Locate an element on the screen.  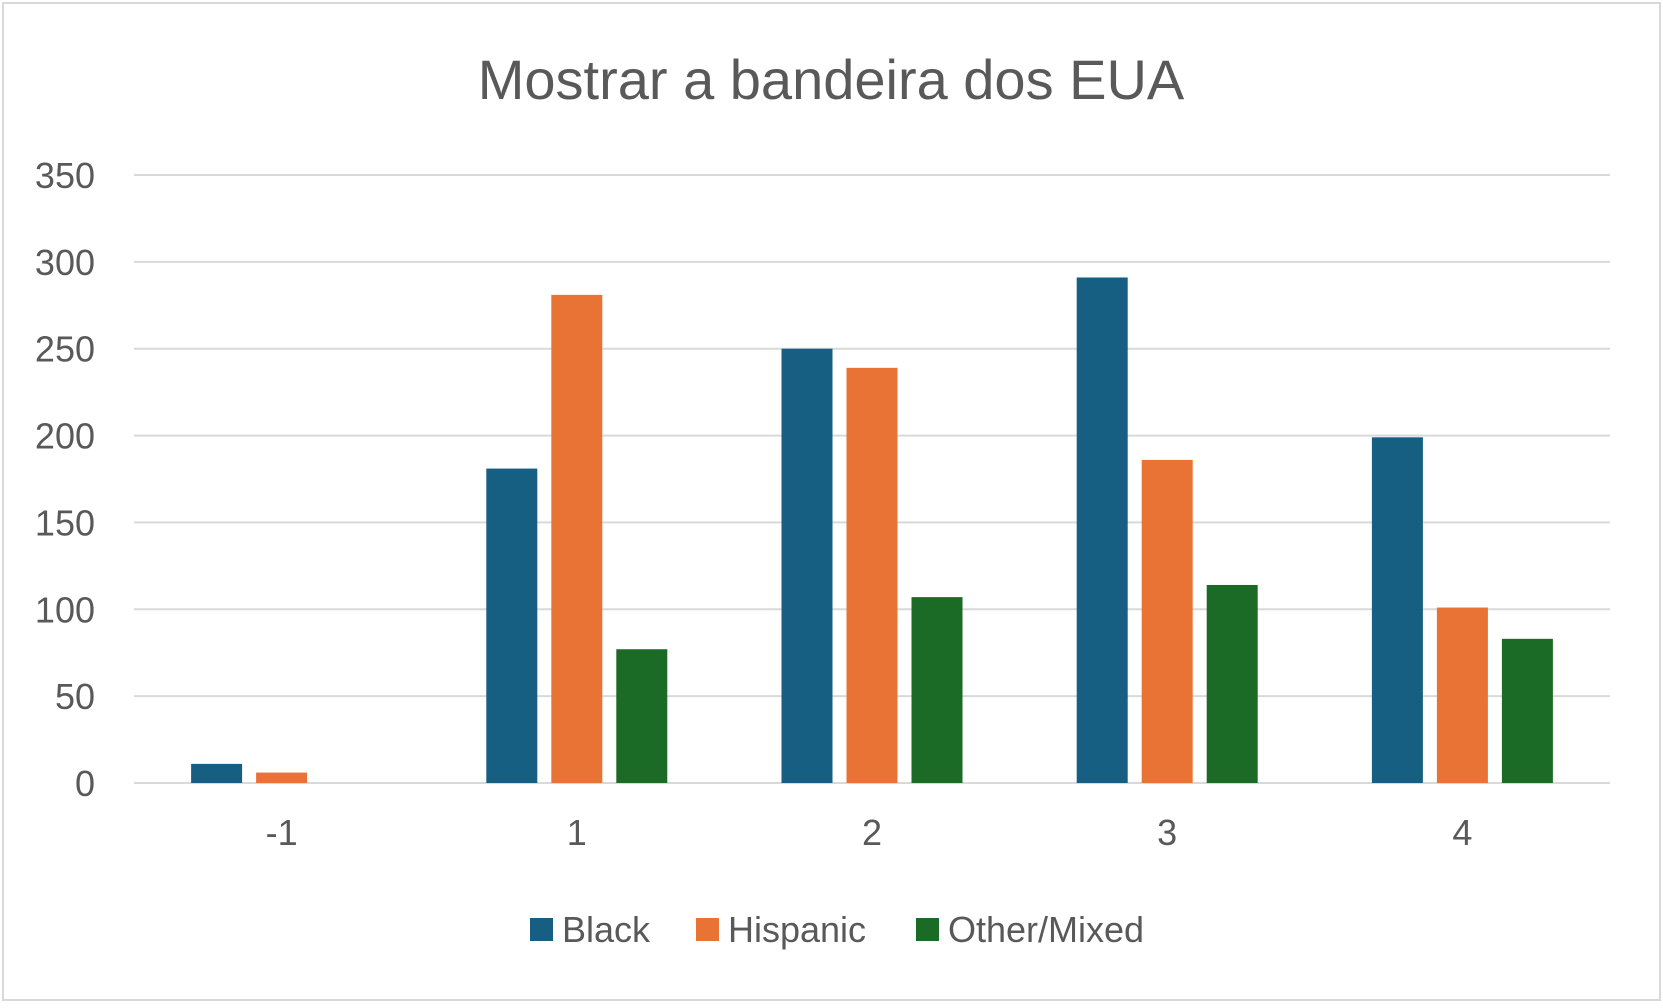
bar-black--1 is located at coordinates (217, 773).